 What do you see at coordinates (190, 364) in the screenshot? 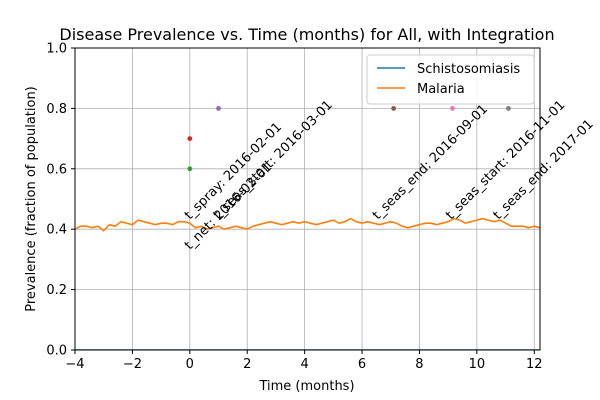
I see `x-tick-label: 0` at bounding box center [190, 364].